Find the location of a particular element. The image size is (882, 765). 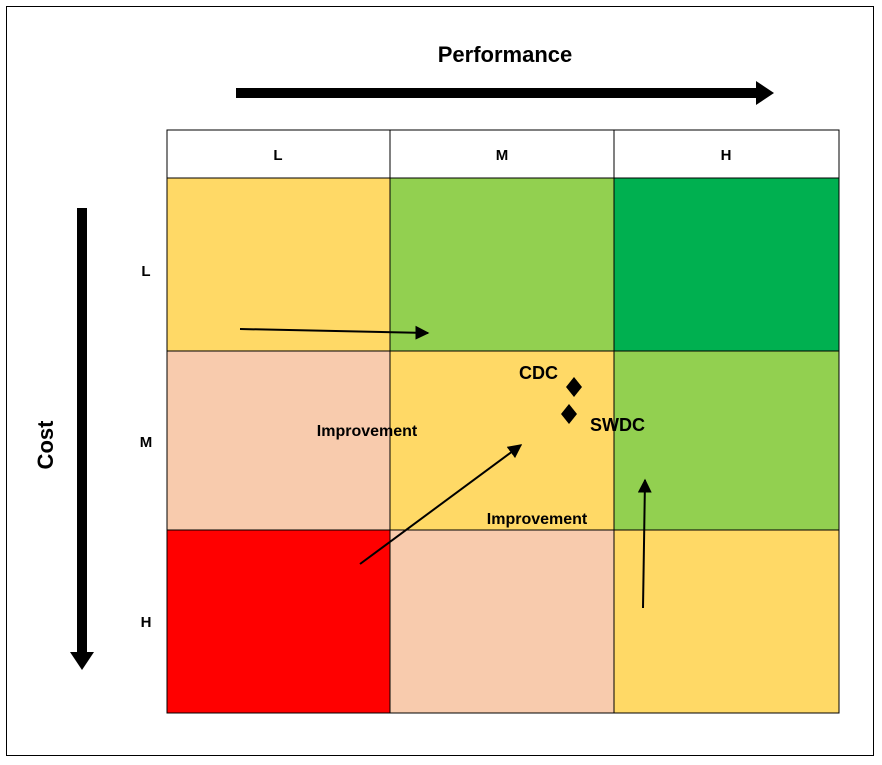

row-label-l: L is located at coordinates (145, 271).